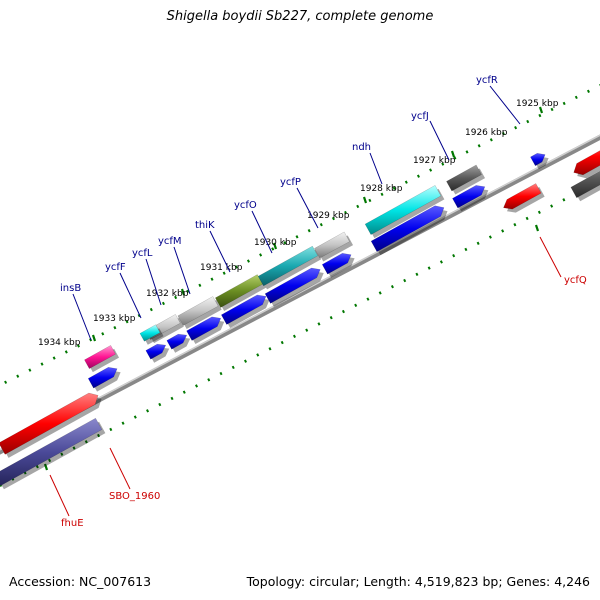 The image size is (600, 600). What do you see at coordinates (51, 425) in the screenshot?
I see `feature-SBO_1960` at bounding box center [51, 425].